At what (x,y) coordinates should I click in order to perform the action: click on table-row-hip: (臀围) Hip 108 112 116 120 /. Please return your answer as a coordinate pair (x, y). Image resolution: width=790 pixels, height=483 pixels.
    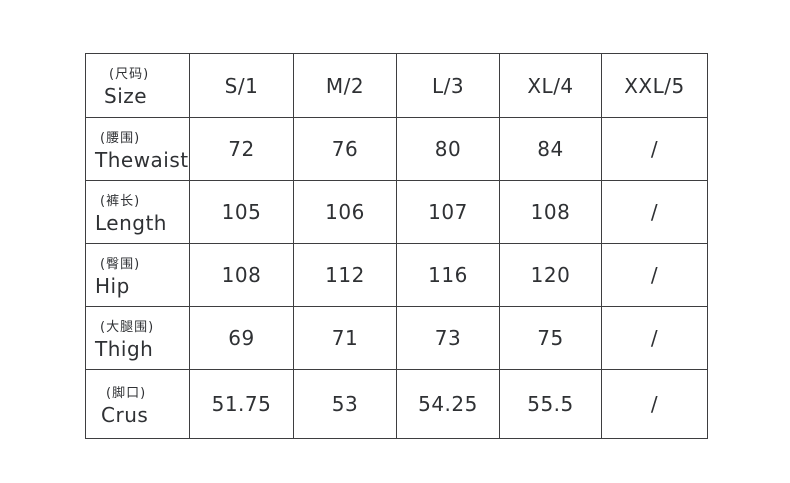
    Looking at the image, I should click on (396, 275).